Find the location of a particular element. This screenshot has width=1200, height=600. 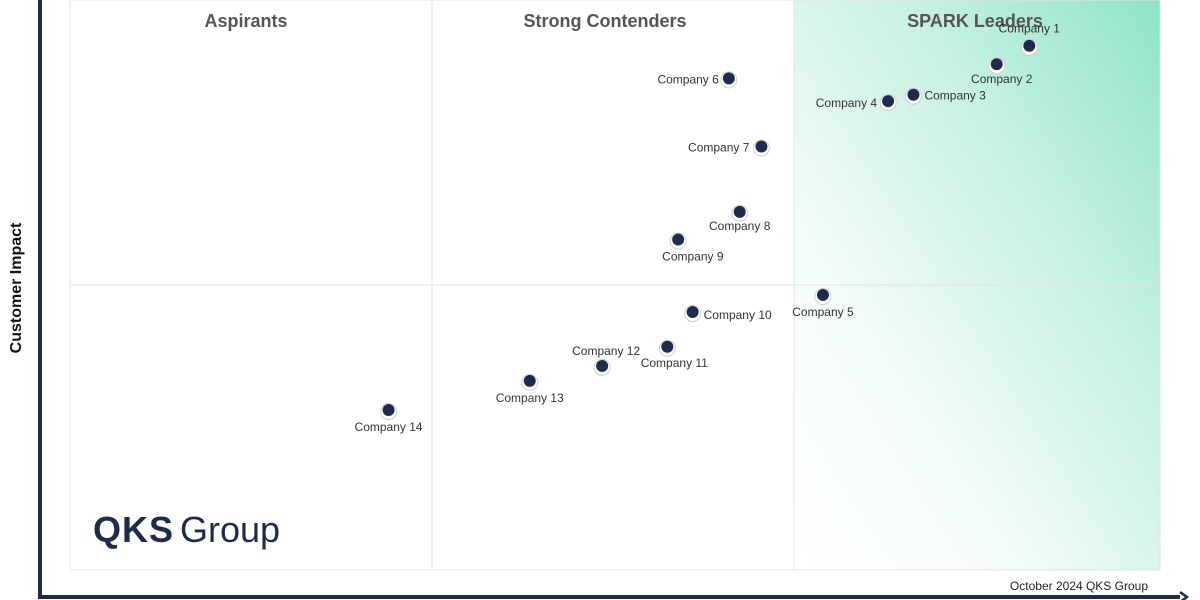

label-company-9: Company 9 is located at coordinates (693, 257).